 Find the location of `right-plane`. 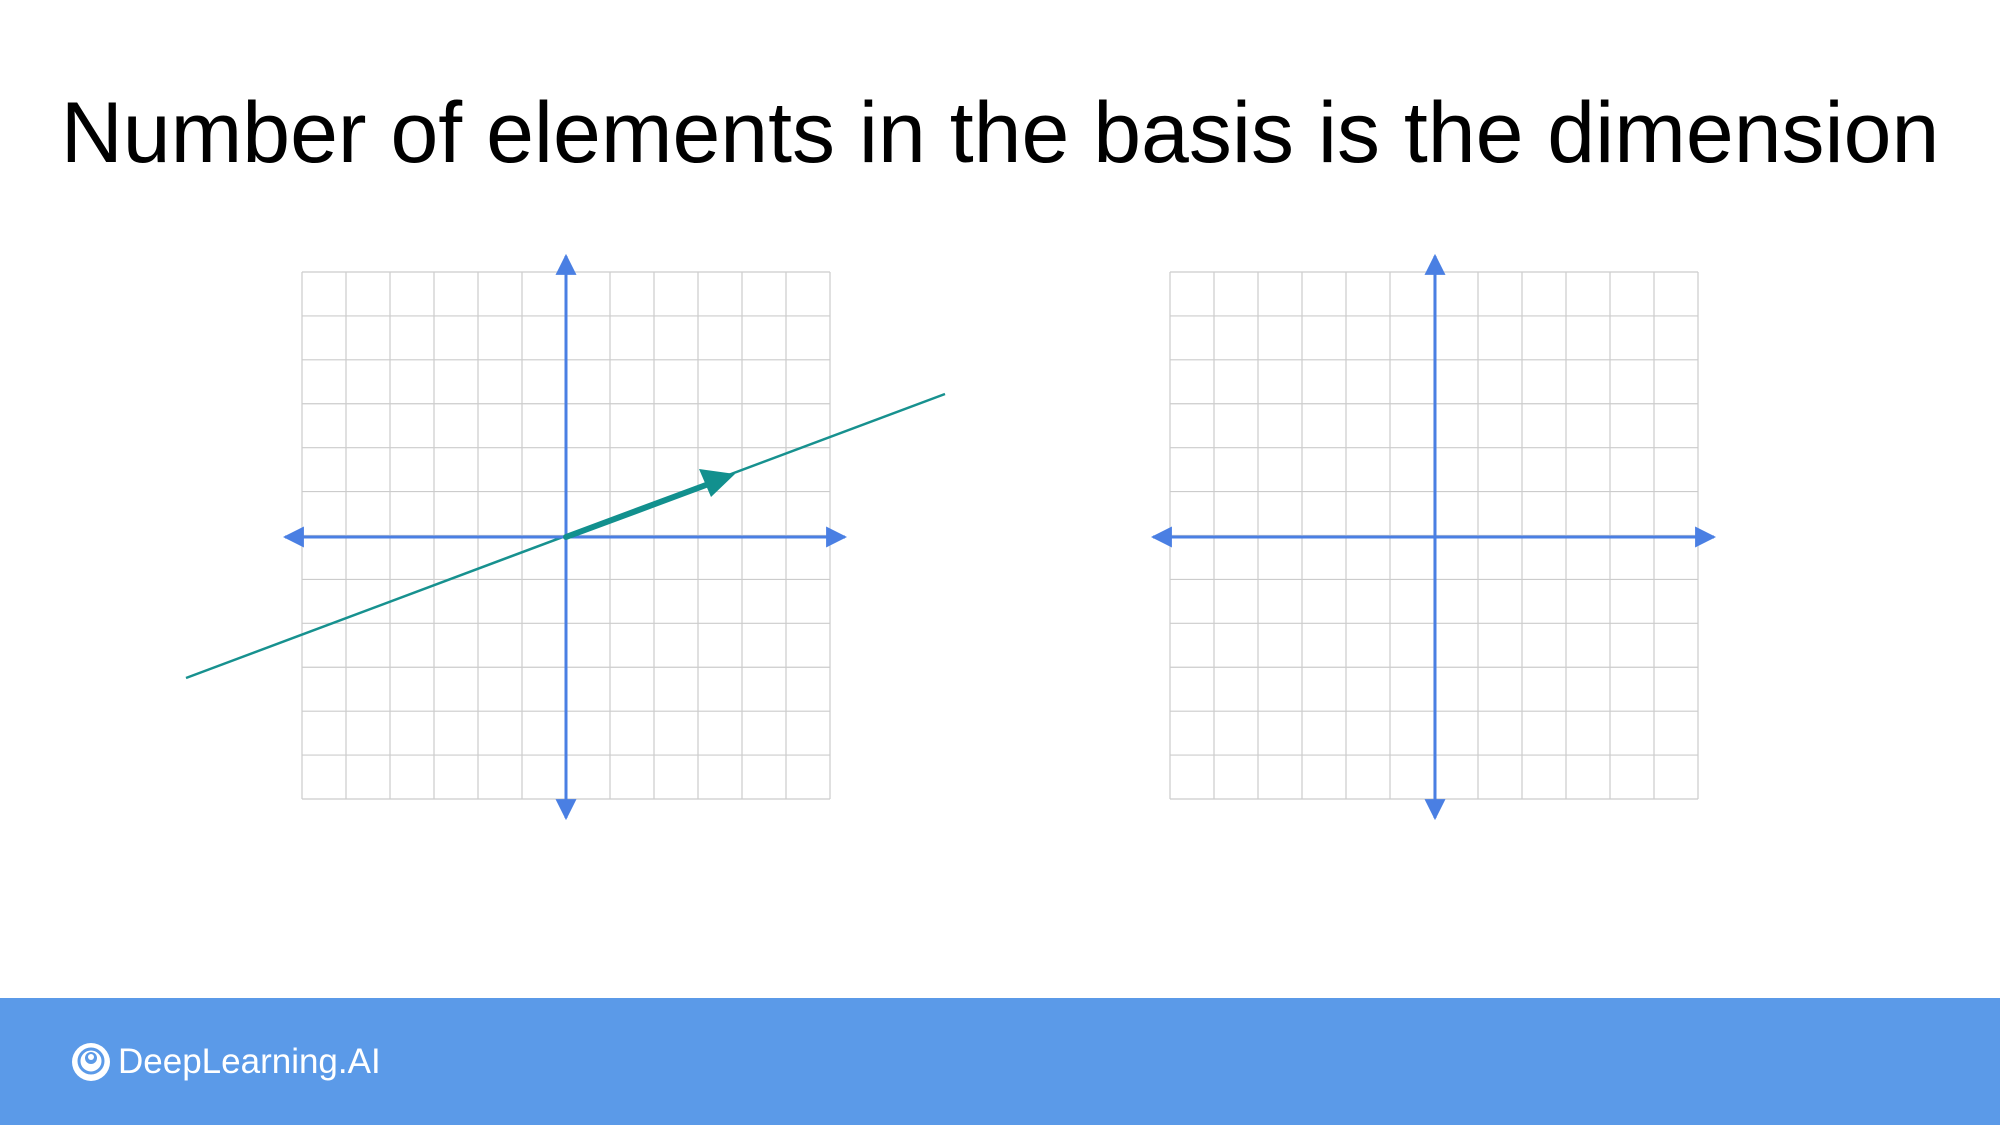

right-plane is located at coordinates (1433, 537).